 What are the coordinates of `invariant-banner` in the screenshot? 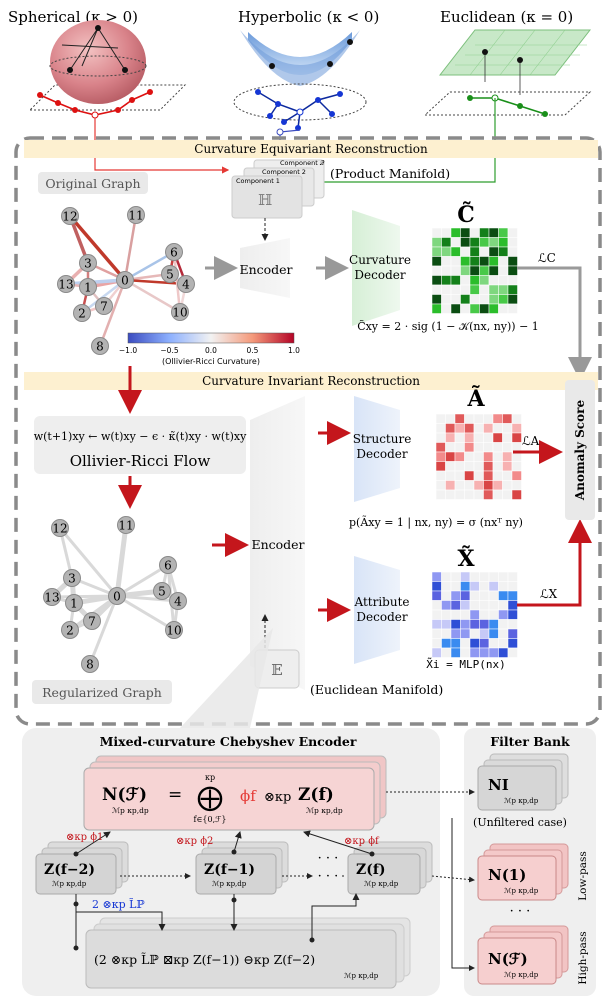 It's located at (311, 381).